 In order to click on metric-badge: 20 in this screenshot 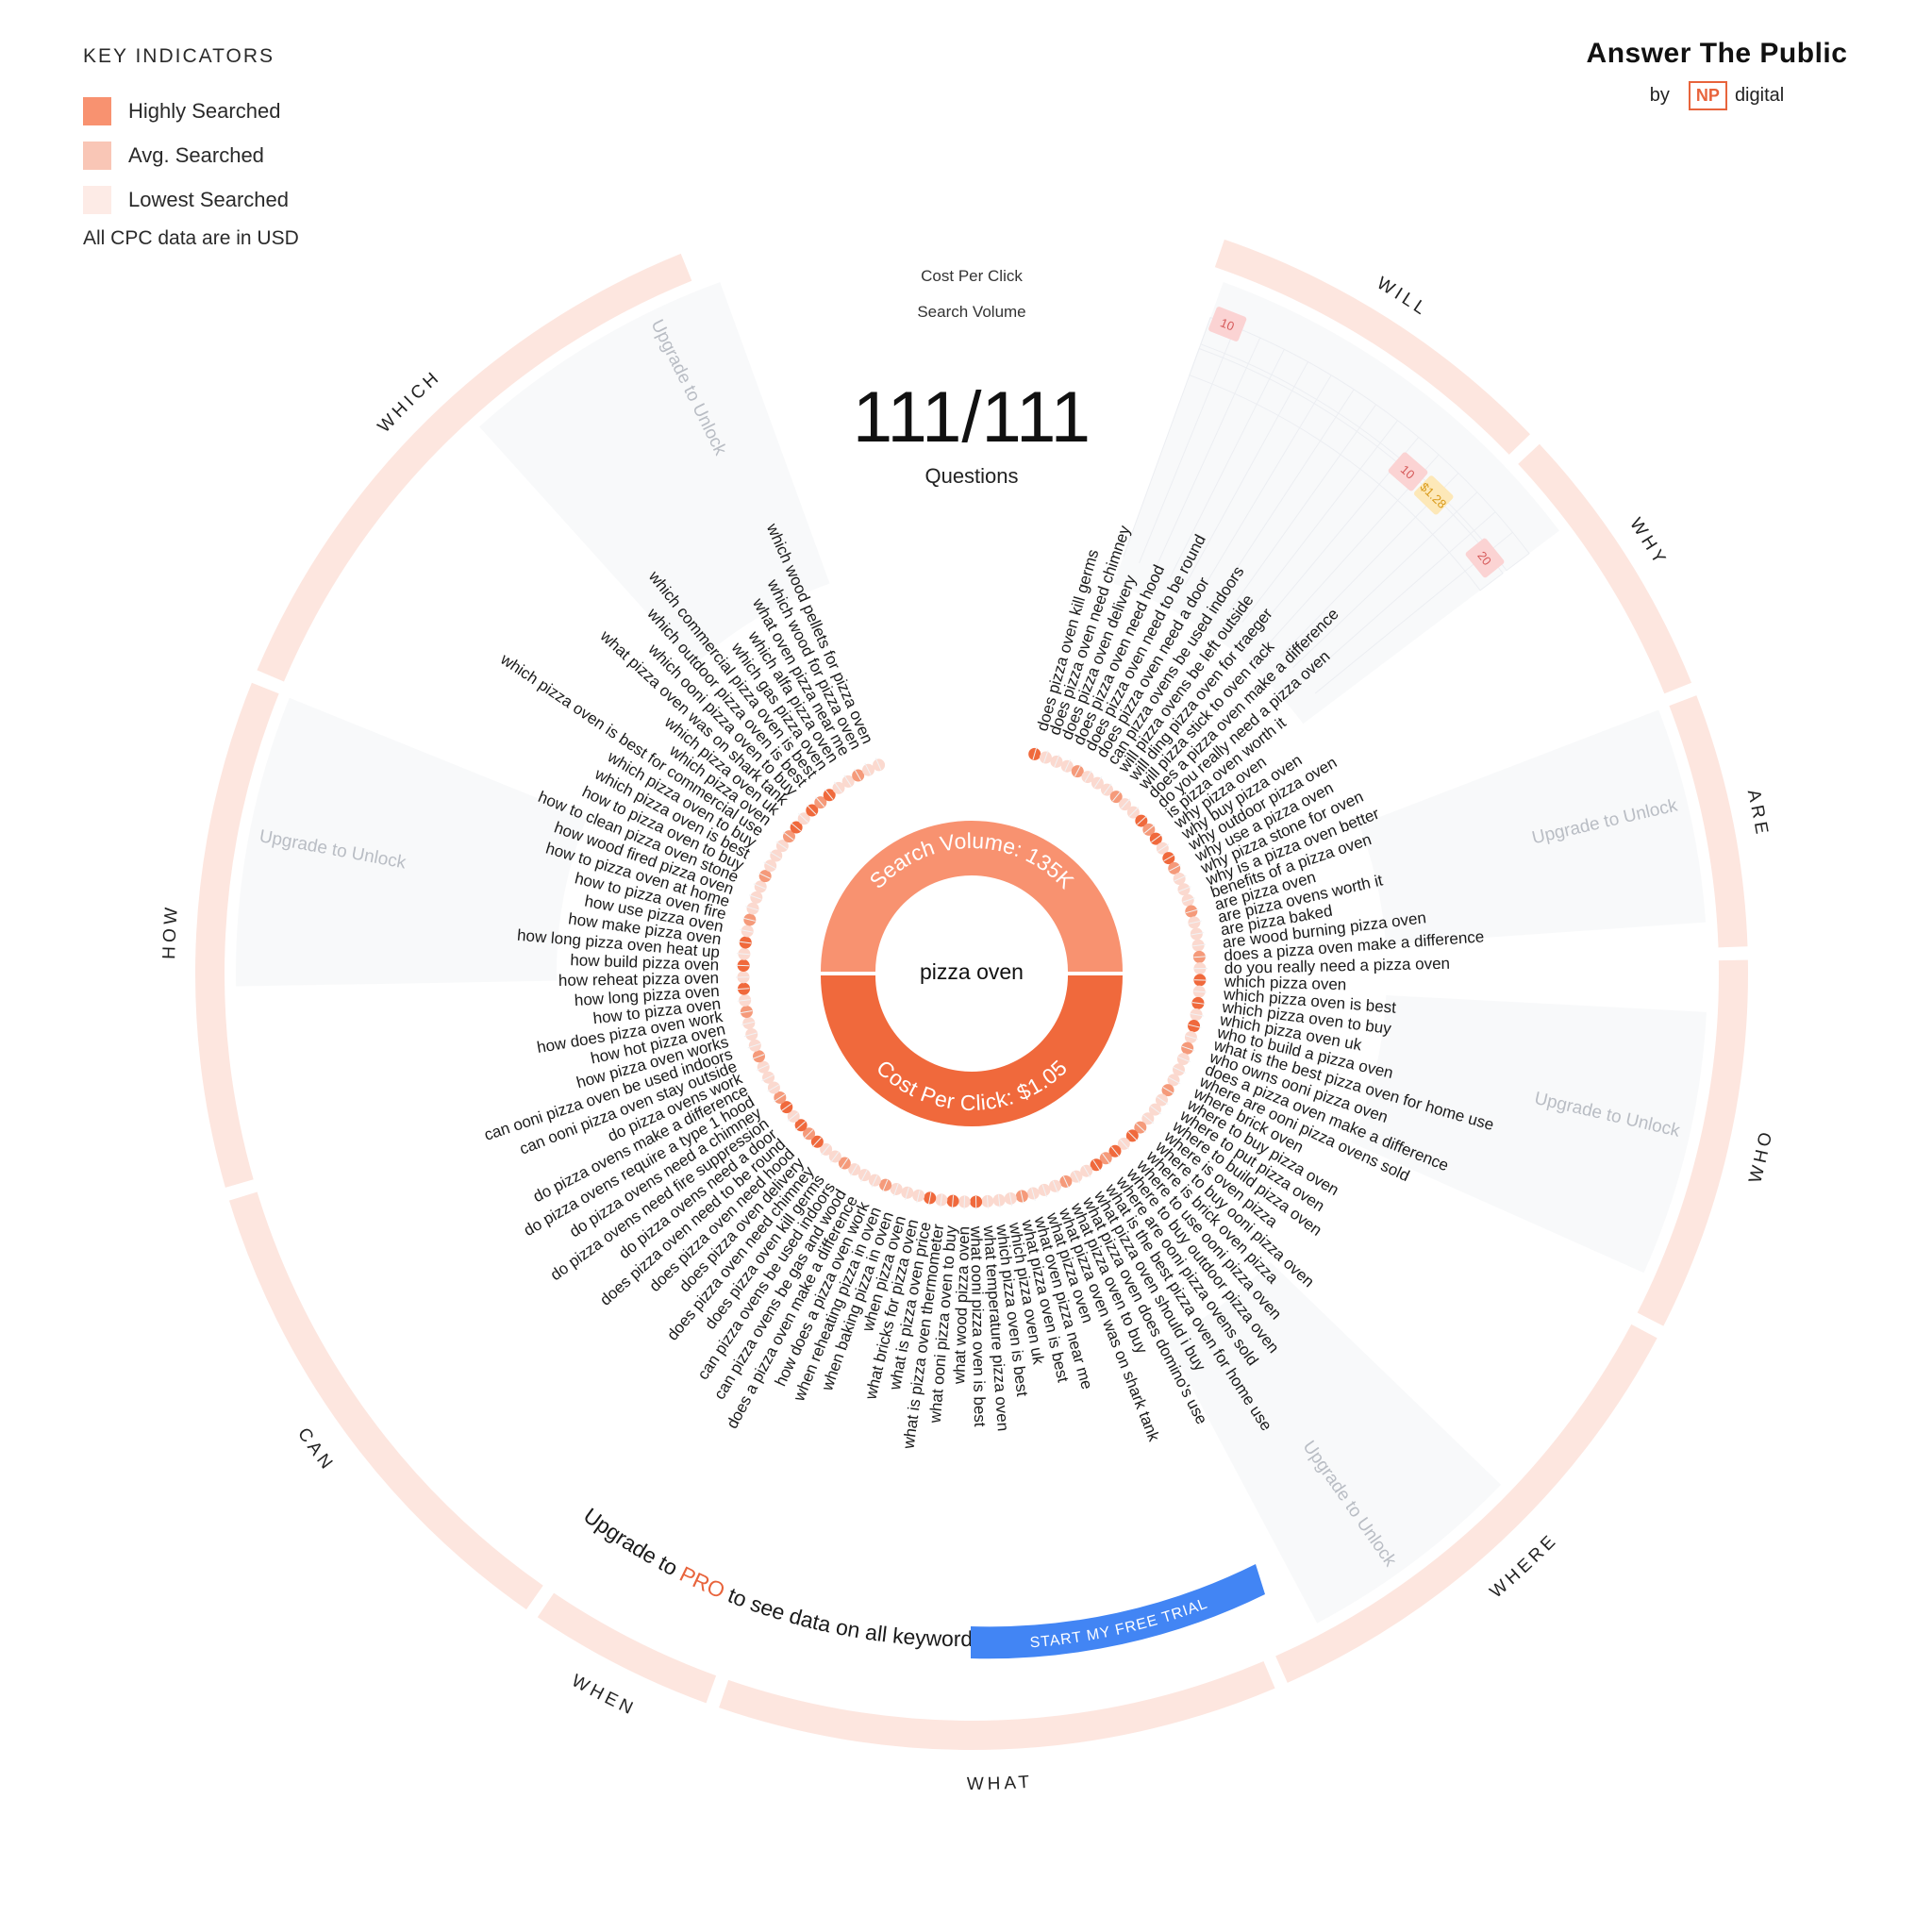, I will do `click(1485, 558)`.